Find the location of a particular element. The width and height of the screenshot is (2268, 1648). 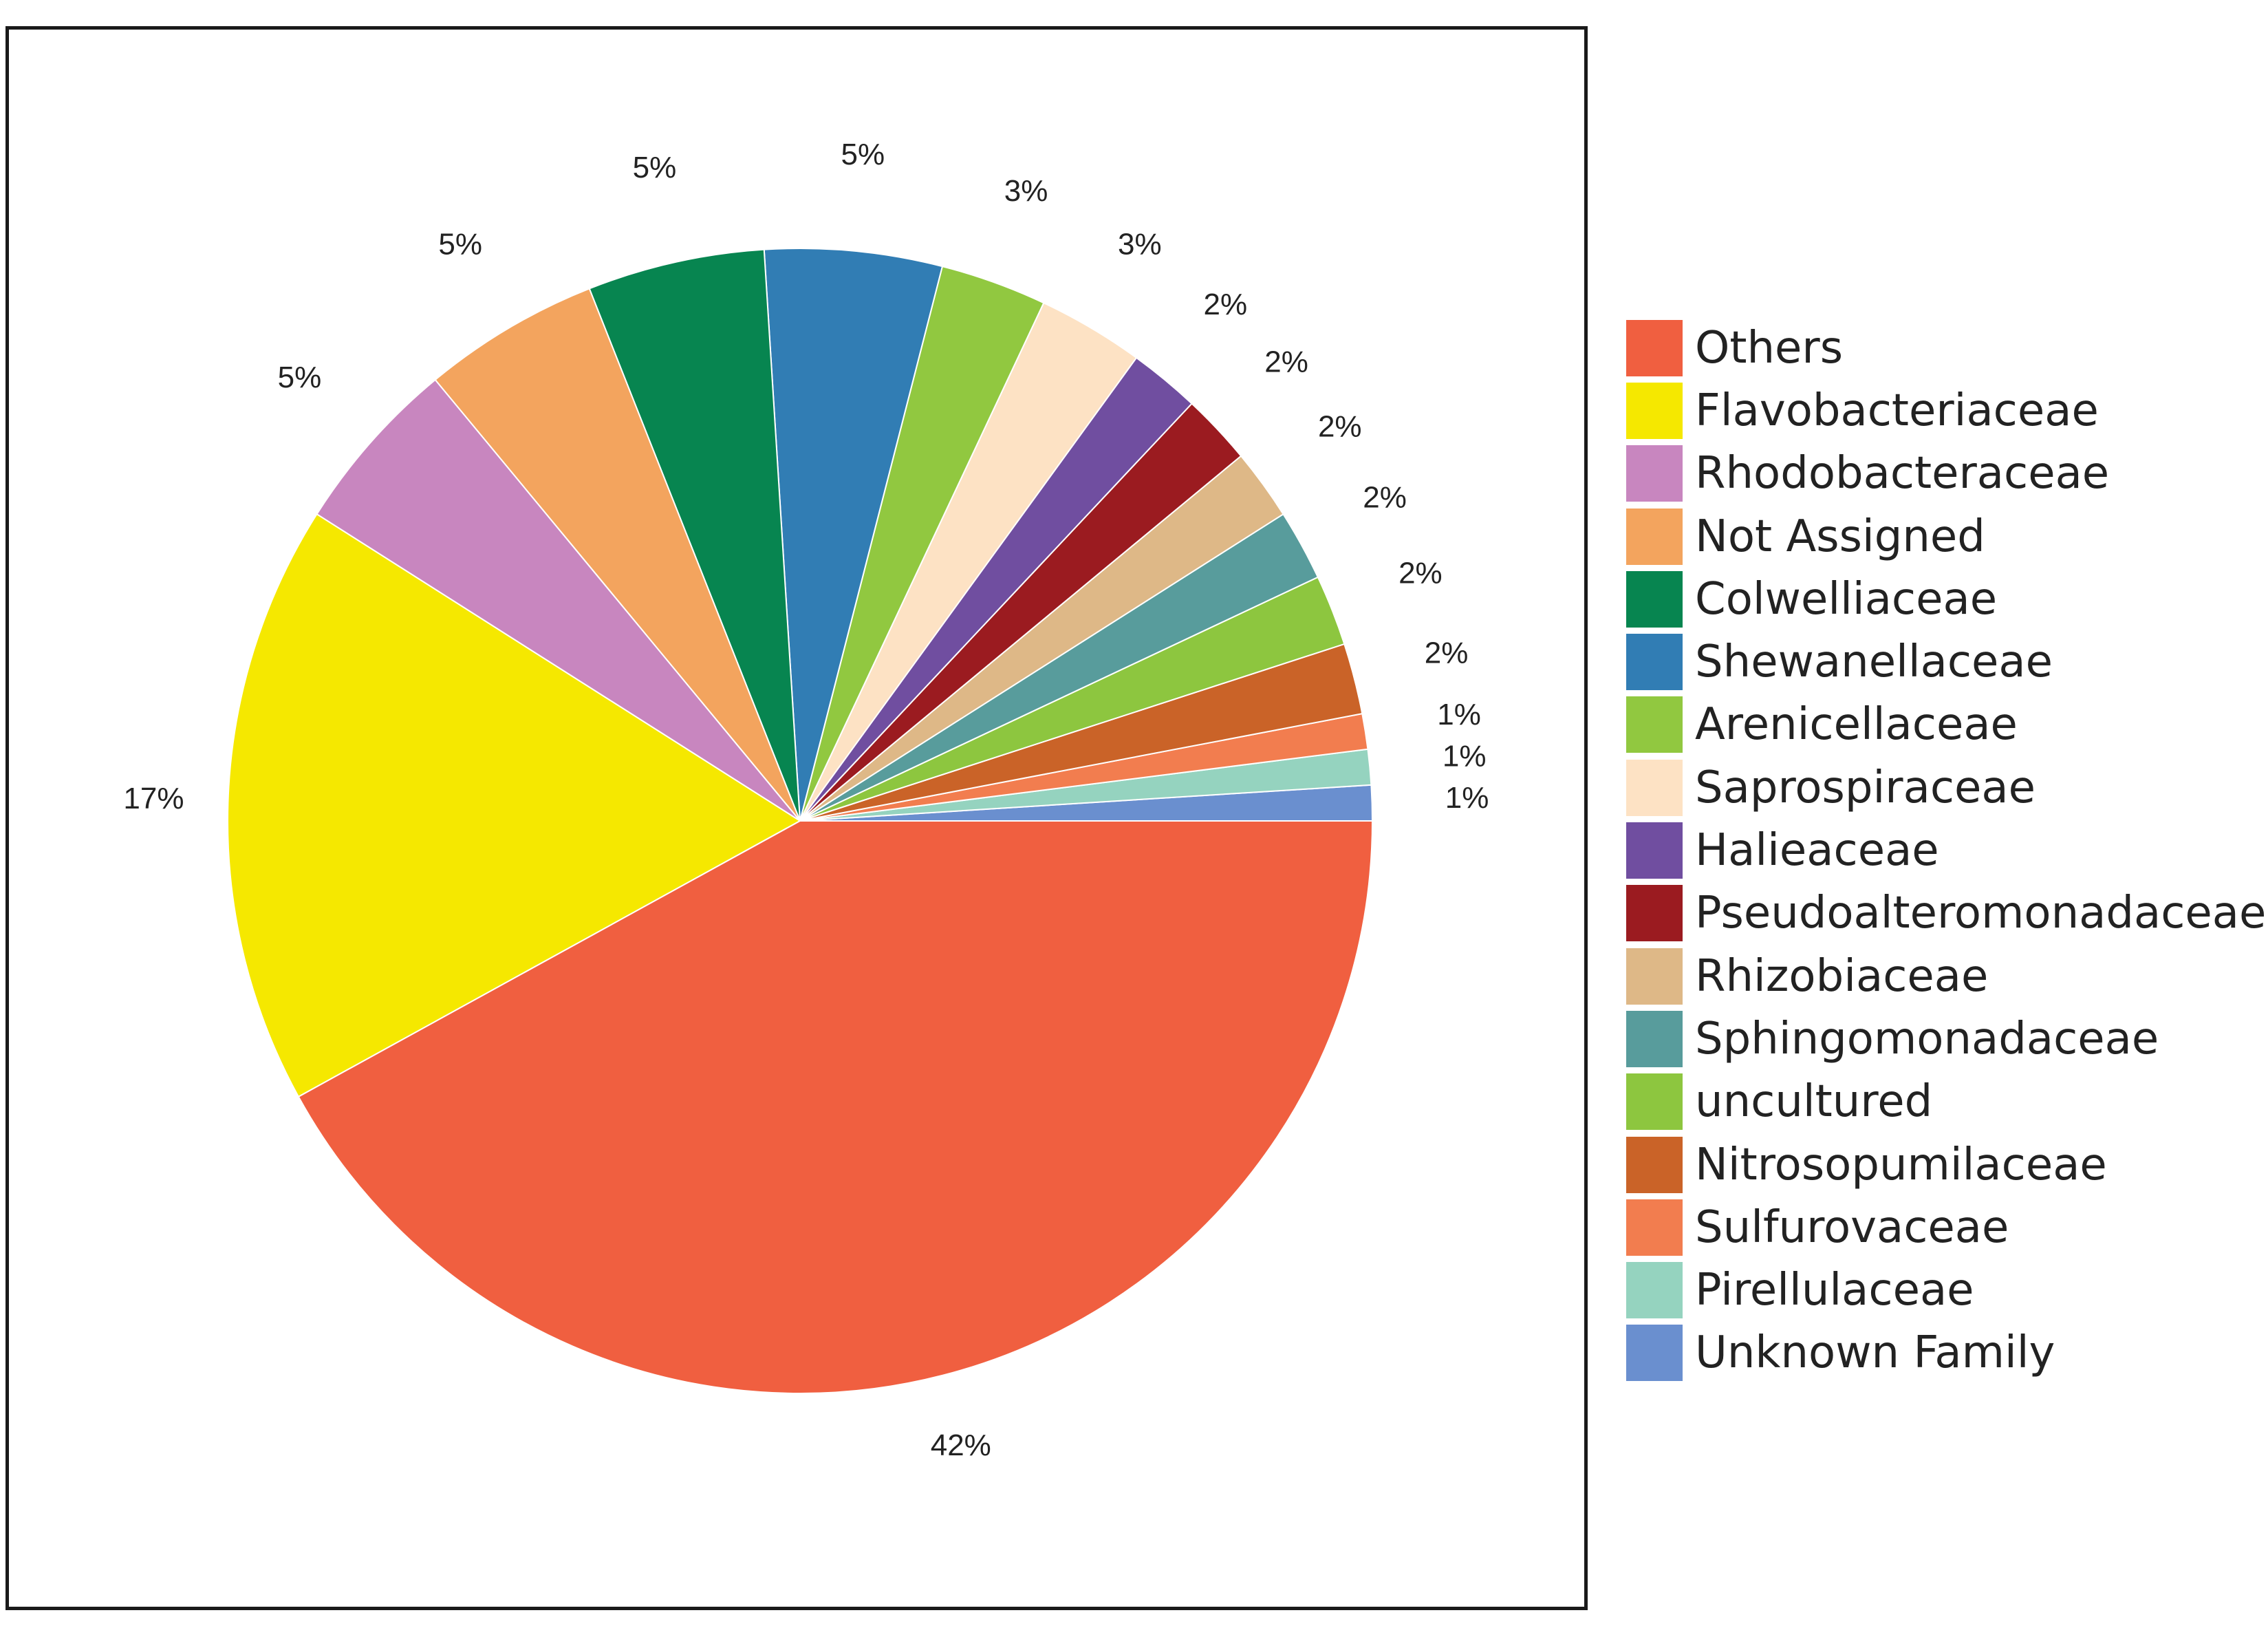

pie-slice-shewanellaceae is located at coordinates (853, 535).